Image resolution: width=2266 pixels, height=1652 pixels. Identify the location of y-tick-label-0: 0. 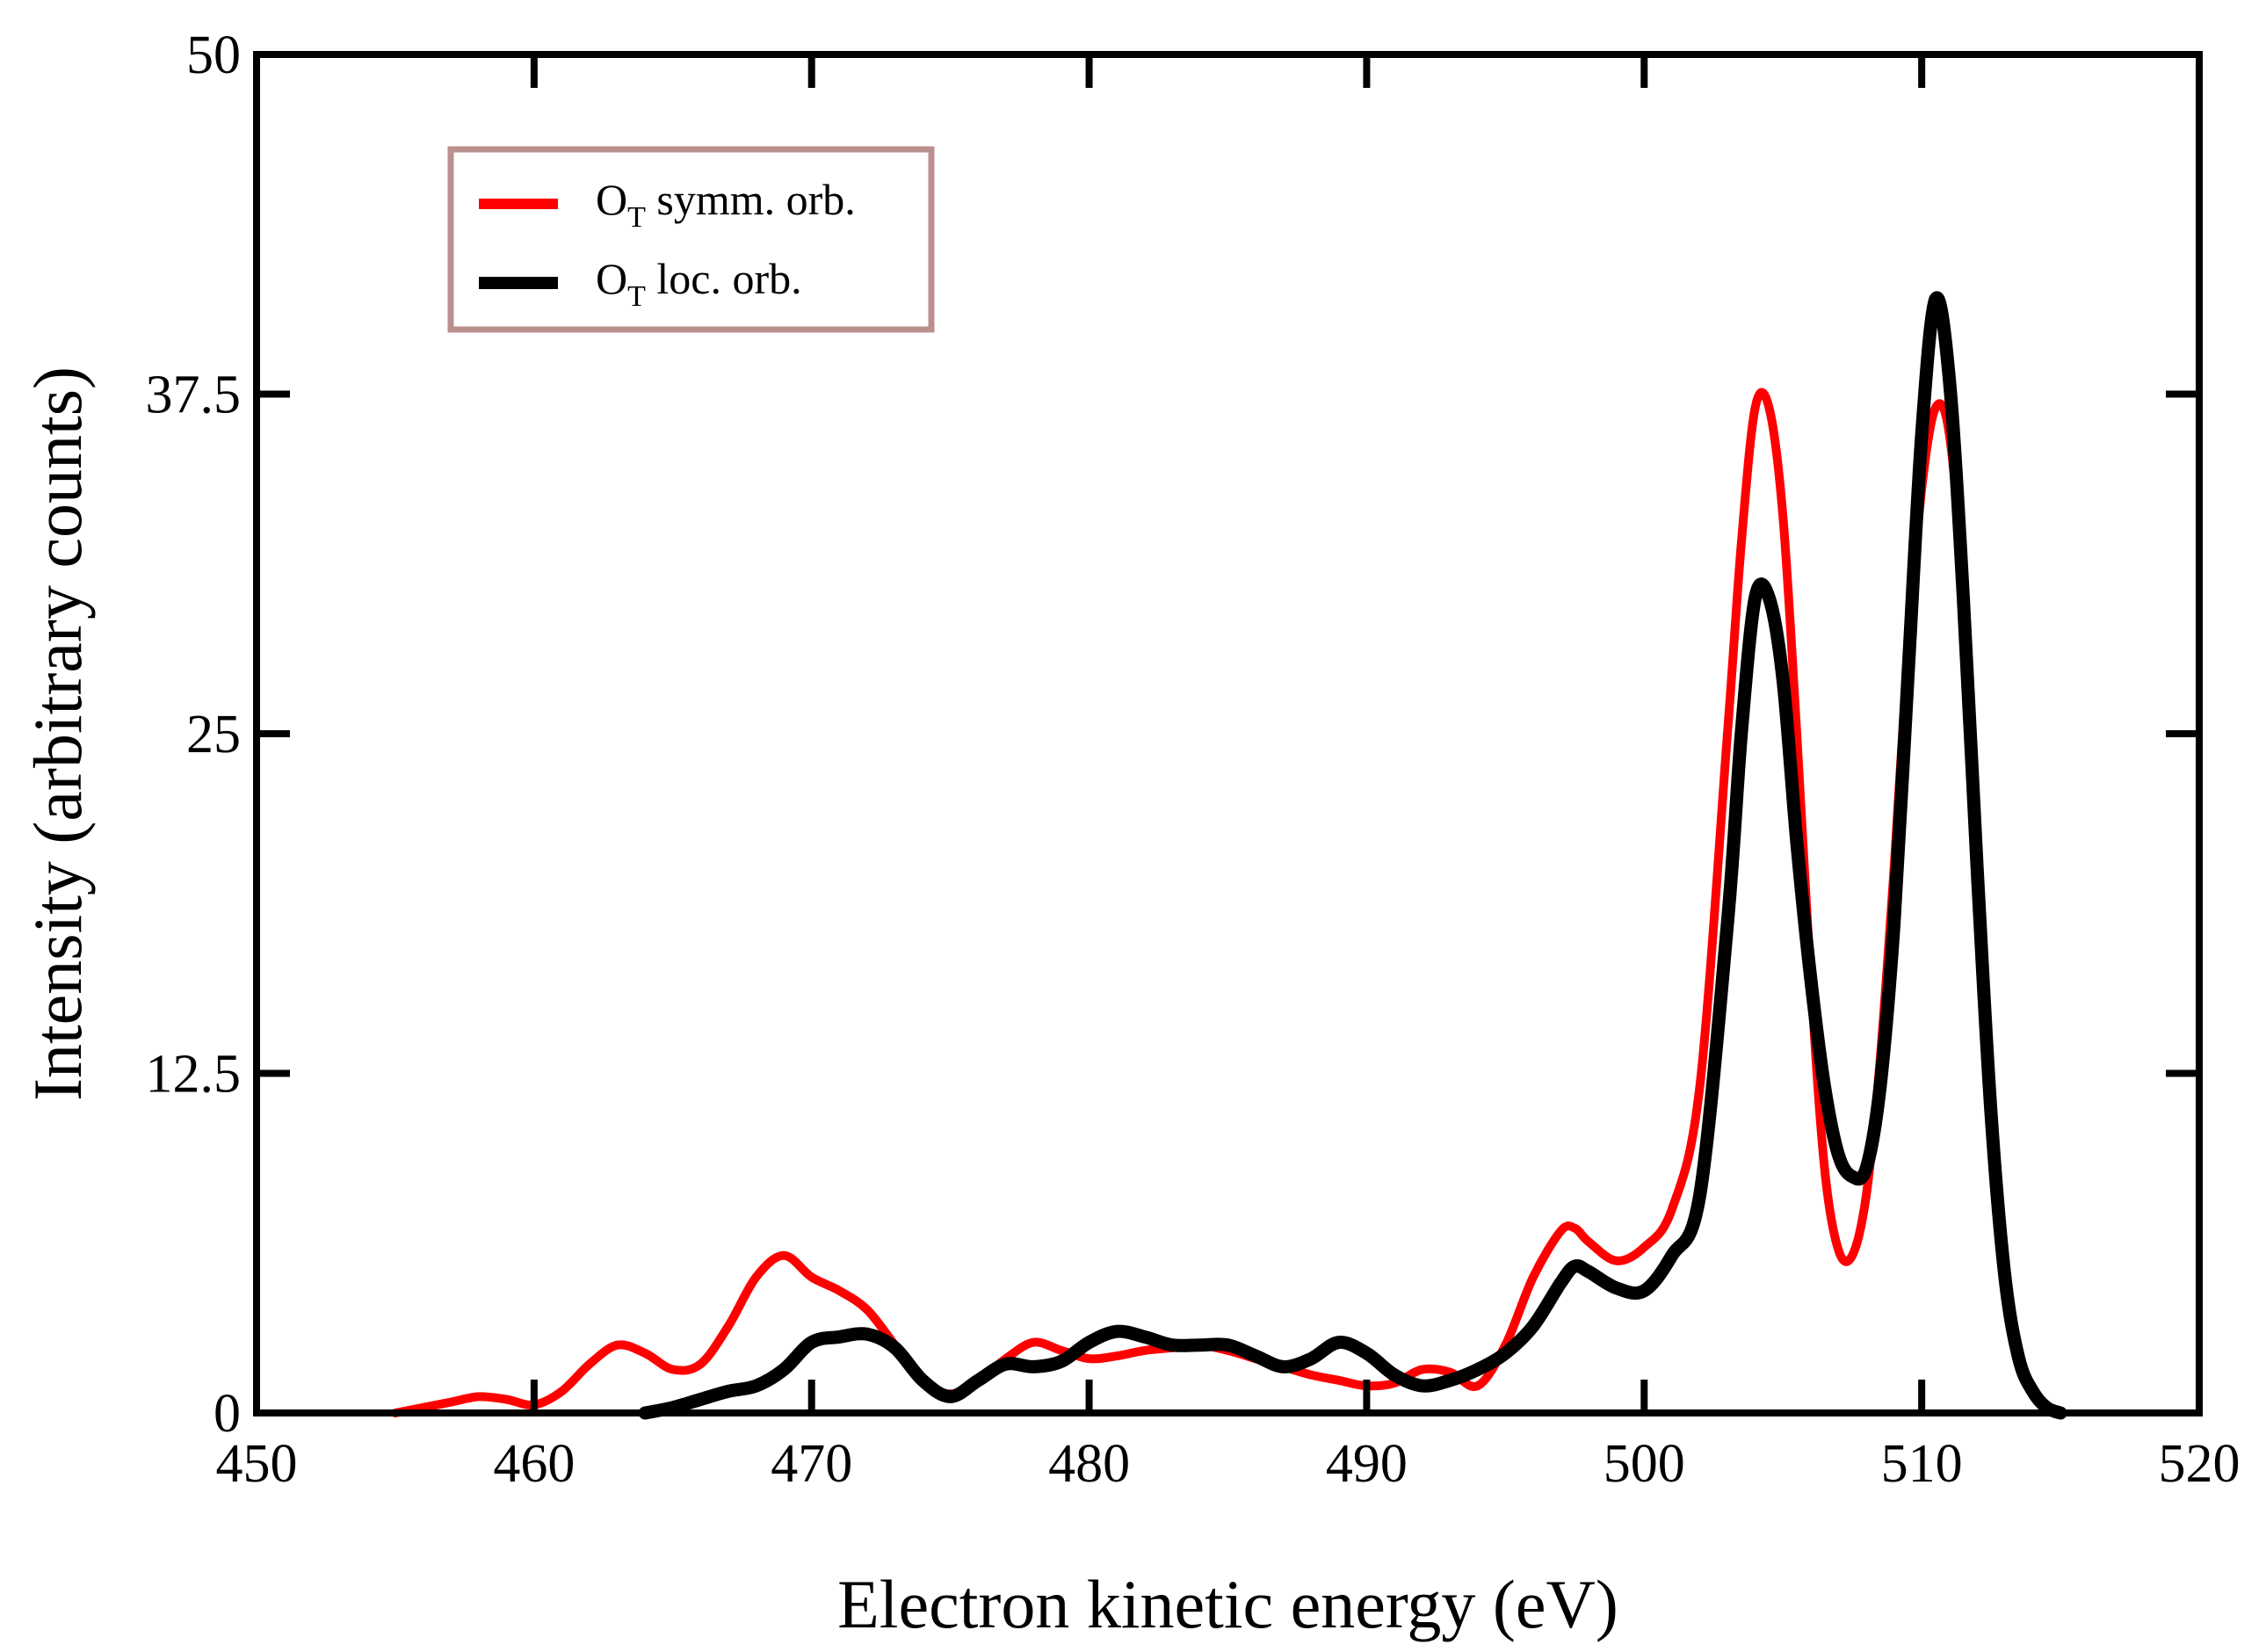
(227, 1414).